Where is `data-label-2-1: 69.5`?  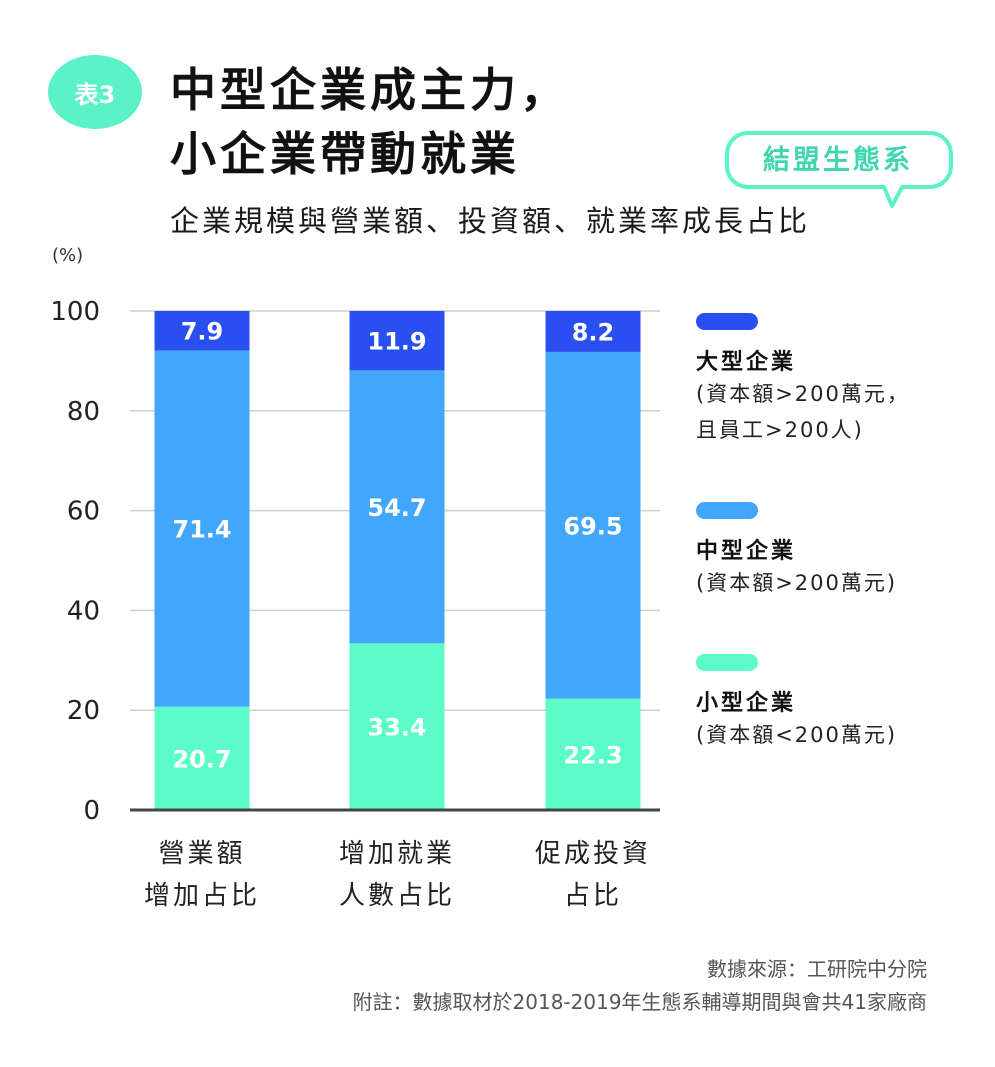
data-label-2-1: 69.5 is located at coordinates (592, 526).